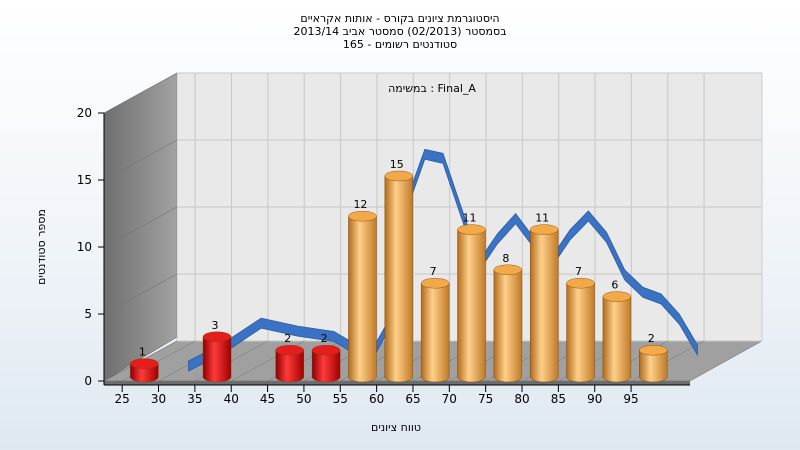 Image resolution: width=800 pixels, height=450 pixels. Describe the element at coordinates (614, 285) in the screenshot. I see `bar-value-label: 6` at that location.